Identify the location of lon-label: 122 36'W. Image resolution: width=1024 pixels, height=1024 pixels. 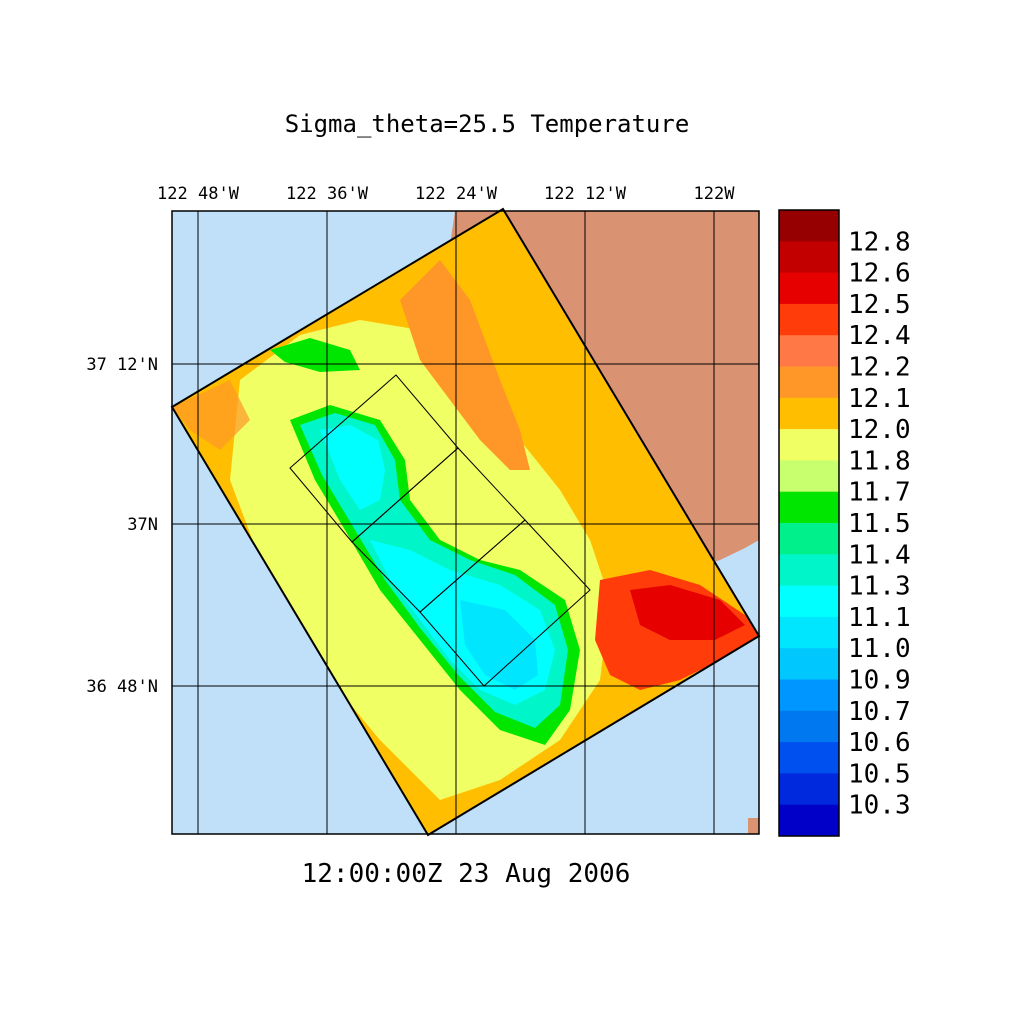
(327, 194).